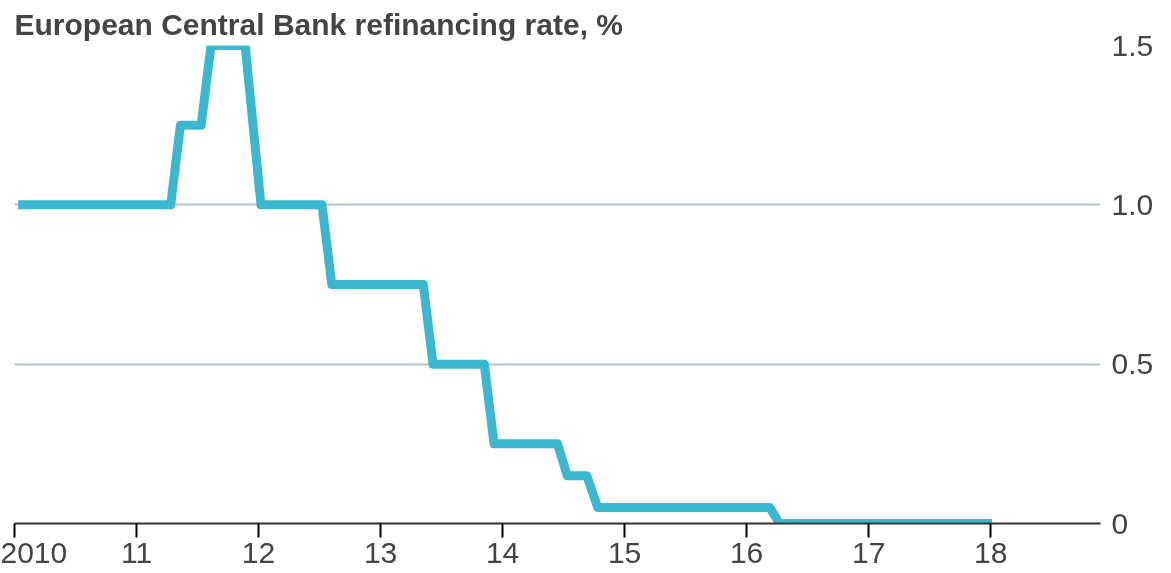 The image size is (1171, 573). I want to click on y-tick-label: 1.0, so click(1132, 204).